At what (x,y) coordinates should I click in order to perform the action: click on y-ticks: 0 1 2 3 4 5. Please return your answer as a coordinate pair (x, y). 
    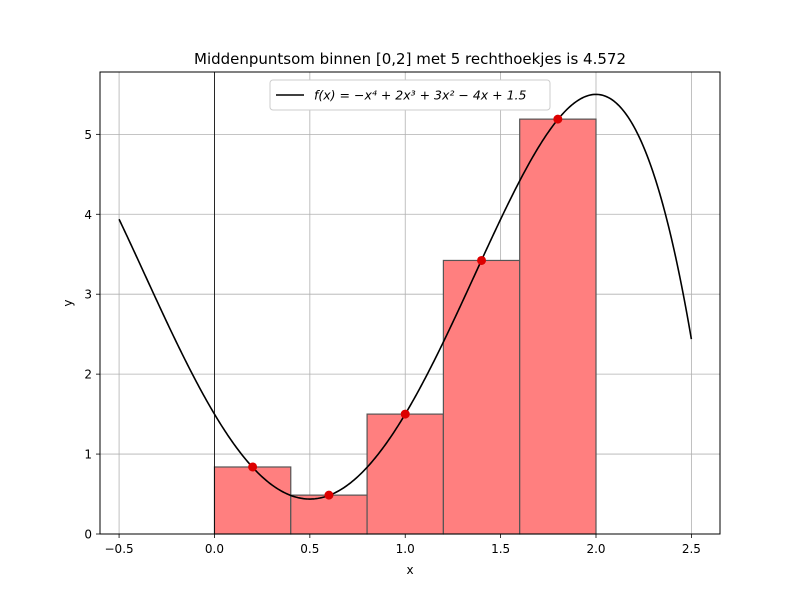
    Looking at the image, I should click on (92, 335).